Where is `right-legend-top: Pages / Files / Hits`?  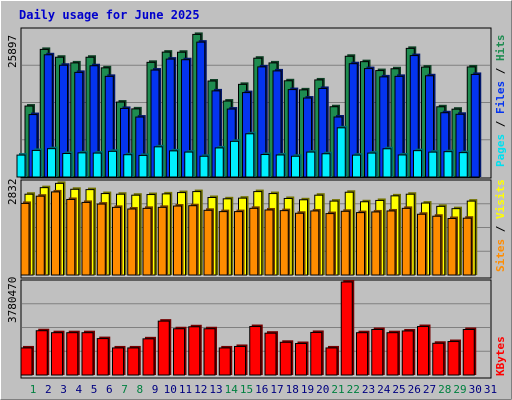 right-legend-top: Pages / Files / Hits is located at coordinates (500, 101).